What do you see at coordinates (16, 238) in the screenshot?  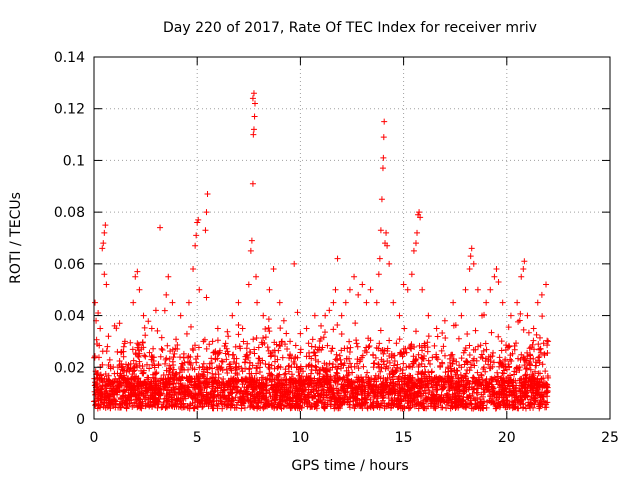 I see `y-axis-label: ROTI / TECUs` at bounding box center [16, 238].